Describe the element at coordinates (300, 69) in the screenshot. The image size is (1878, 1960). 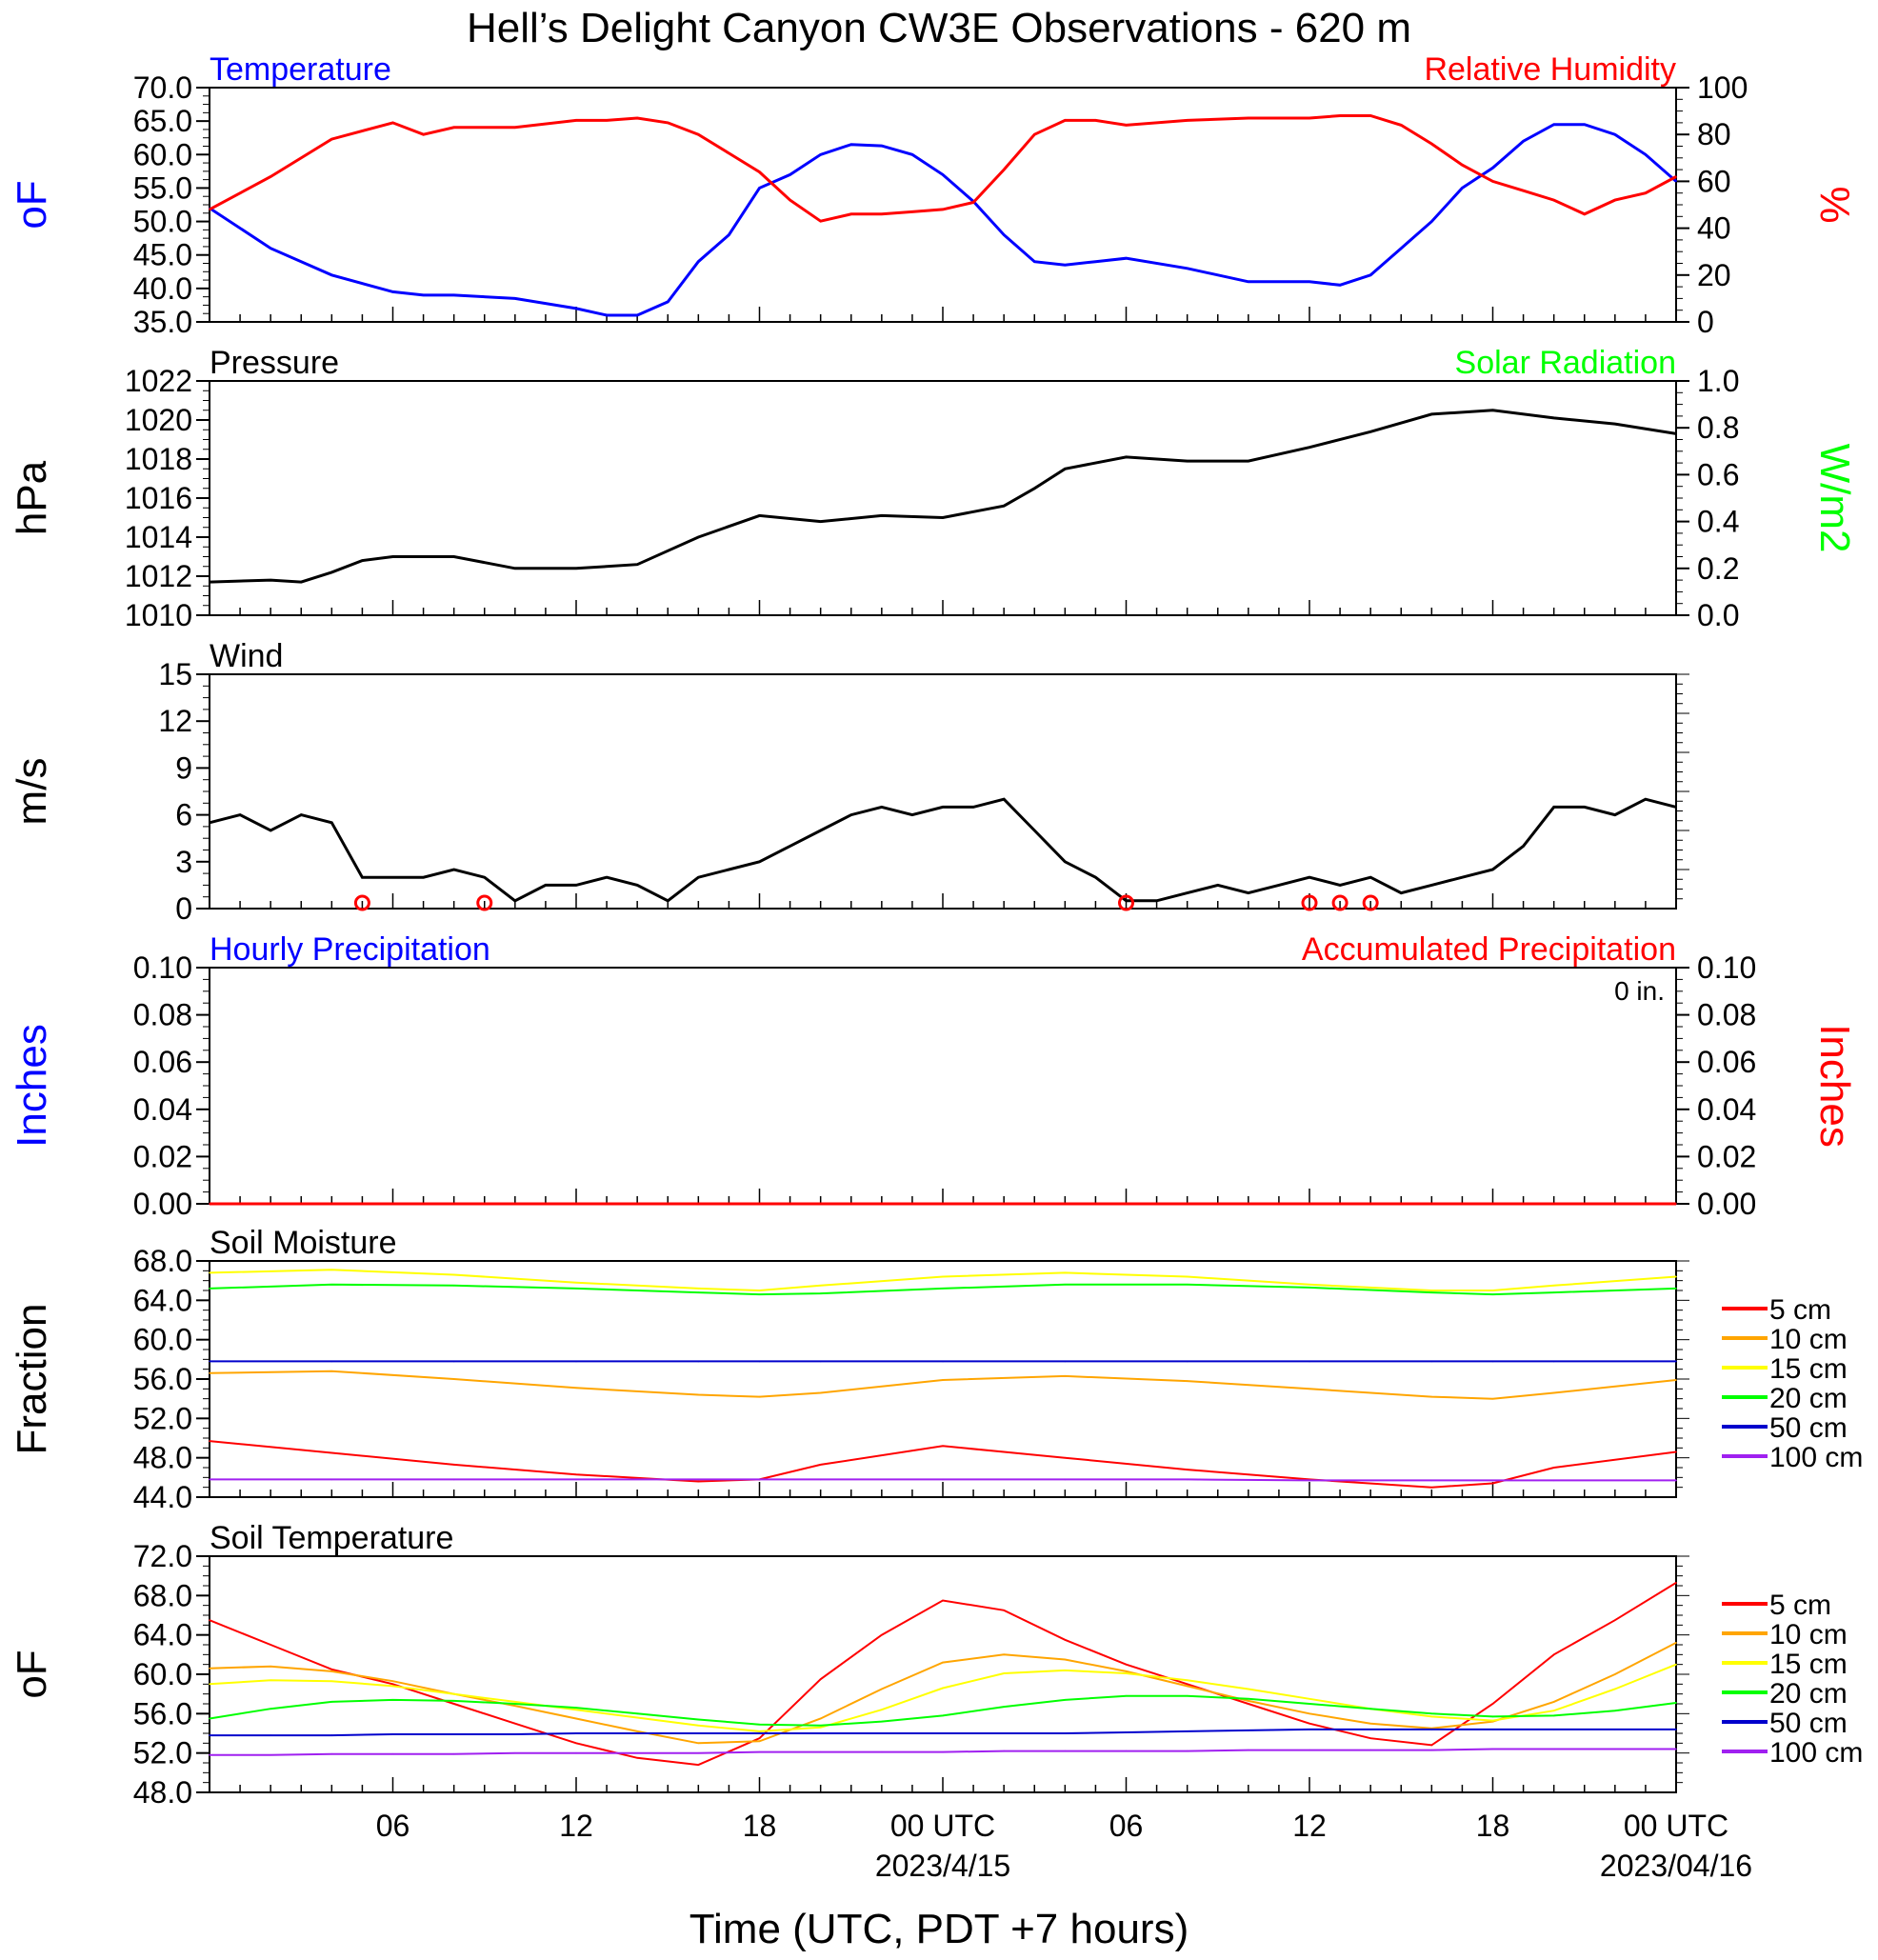
I see `panel-label-left: Temperature` at that location.